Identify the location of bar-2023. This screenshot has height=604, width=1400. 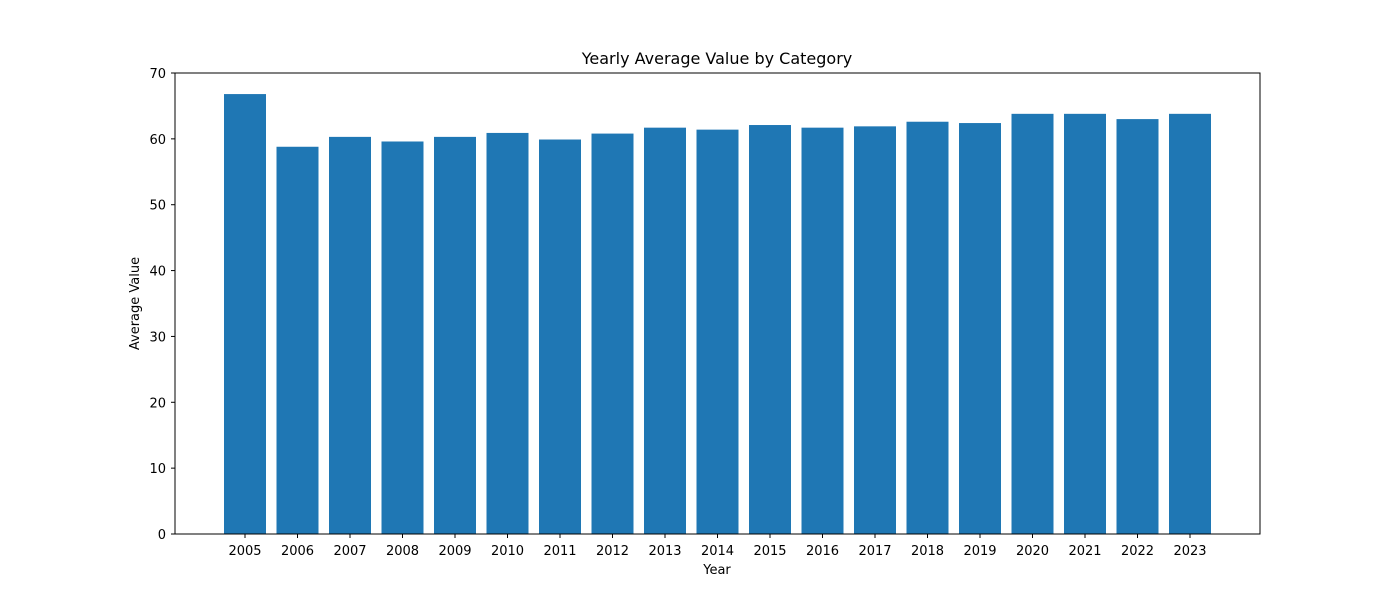
(1190, 324).